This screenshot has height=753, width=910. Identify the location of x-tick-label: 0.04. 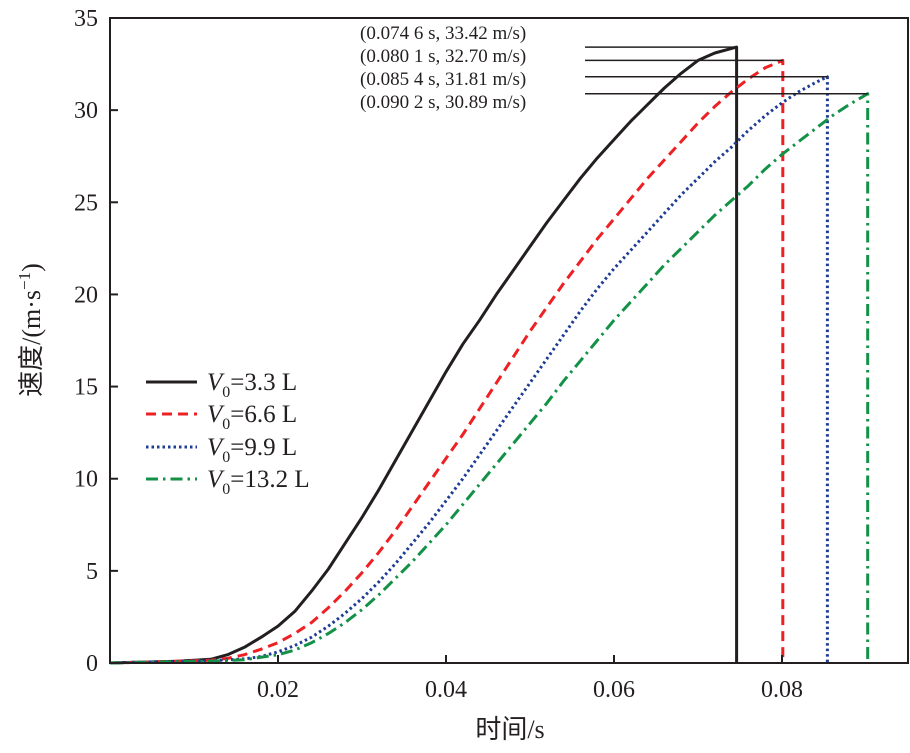
(446, 690).